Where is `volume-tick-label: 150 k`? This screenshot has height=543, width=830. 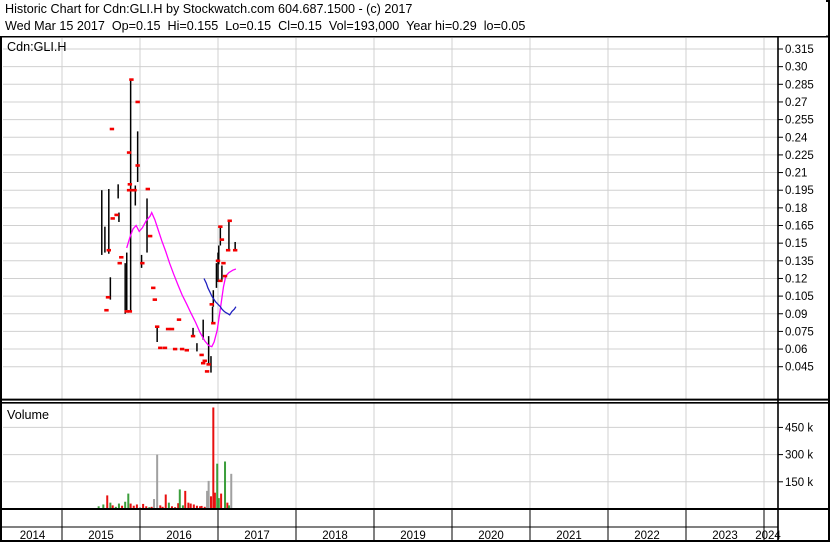
volume-tick-label: 150 k is located at coordinates (799, 483).